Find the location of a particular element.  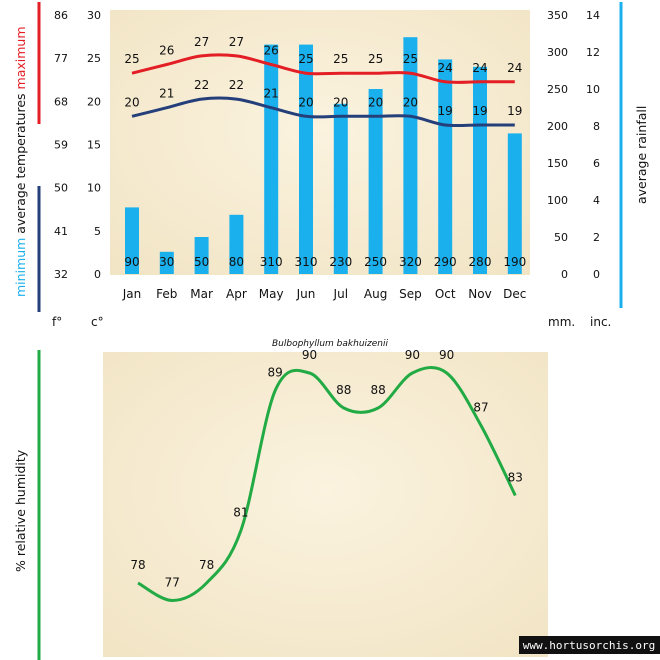

unit-fahrenheit: f° is located at coordinates (57, 322).